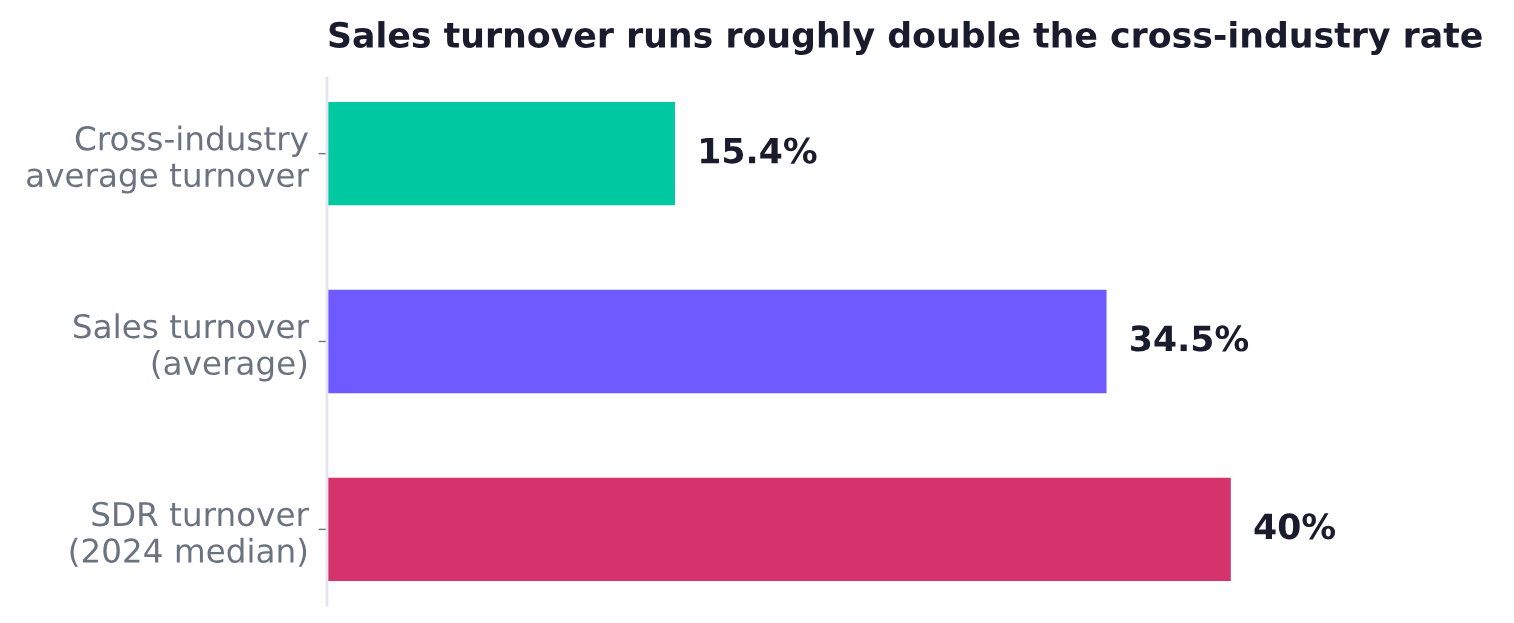  What do you see at coordinates (168, 159) in the screenshot?
I see `y-tick-label: Cross-industry average turnover` at bounding box center [168, 159].